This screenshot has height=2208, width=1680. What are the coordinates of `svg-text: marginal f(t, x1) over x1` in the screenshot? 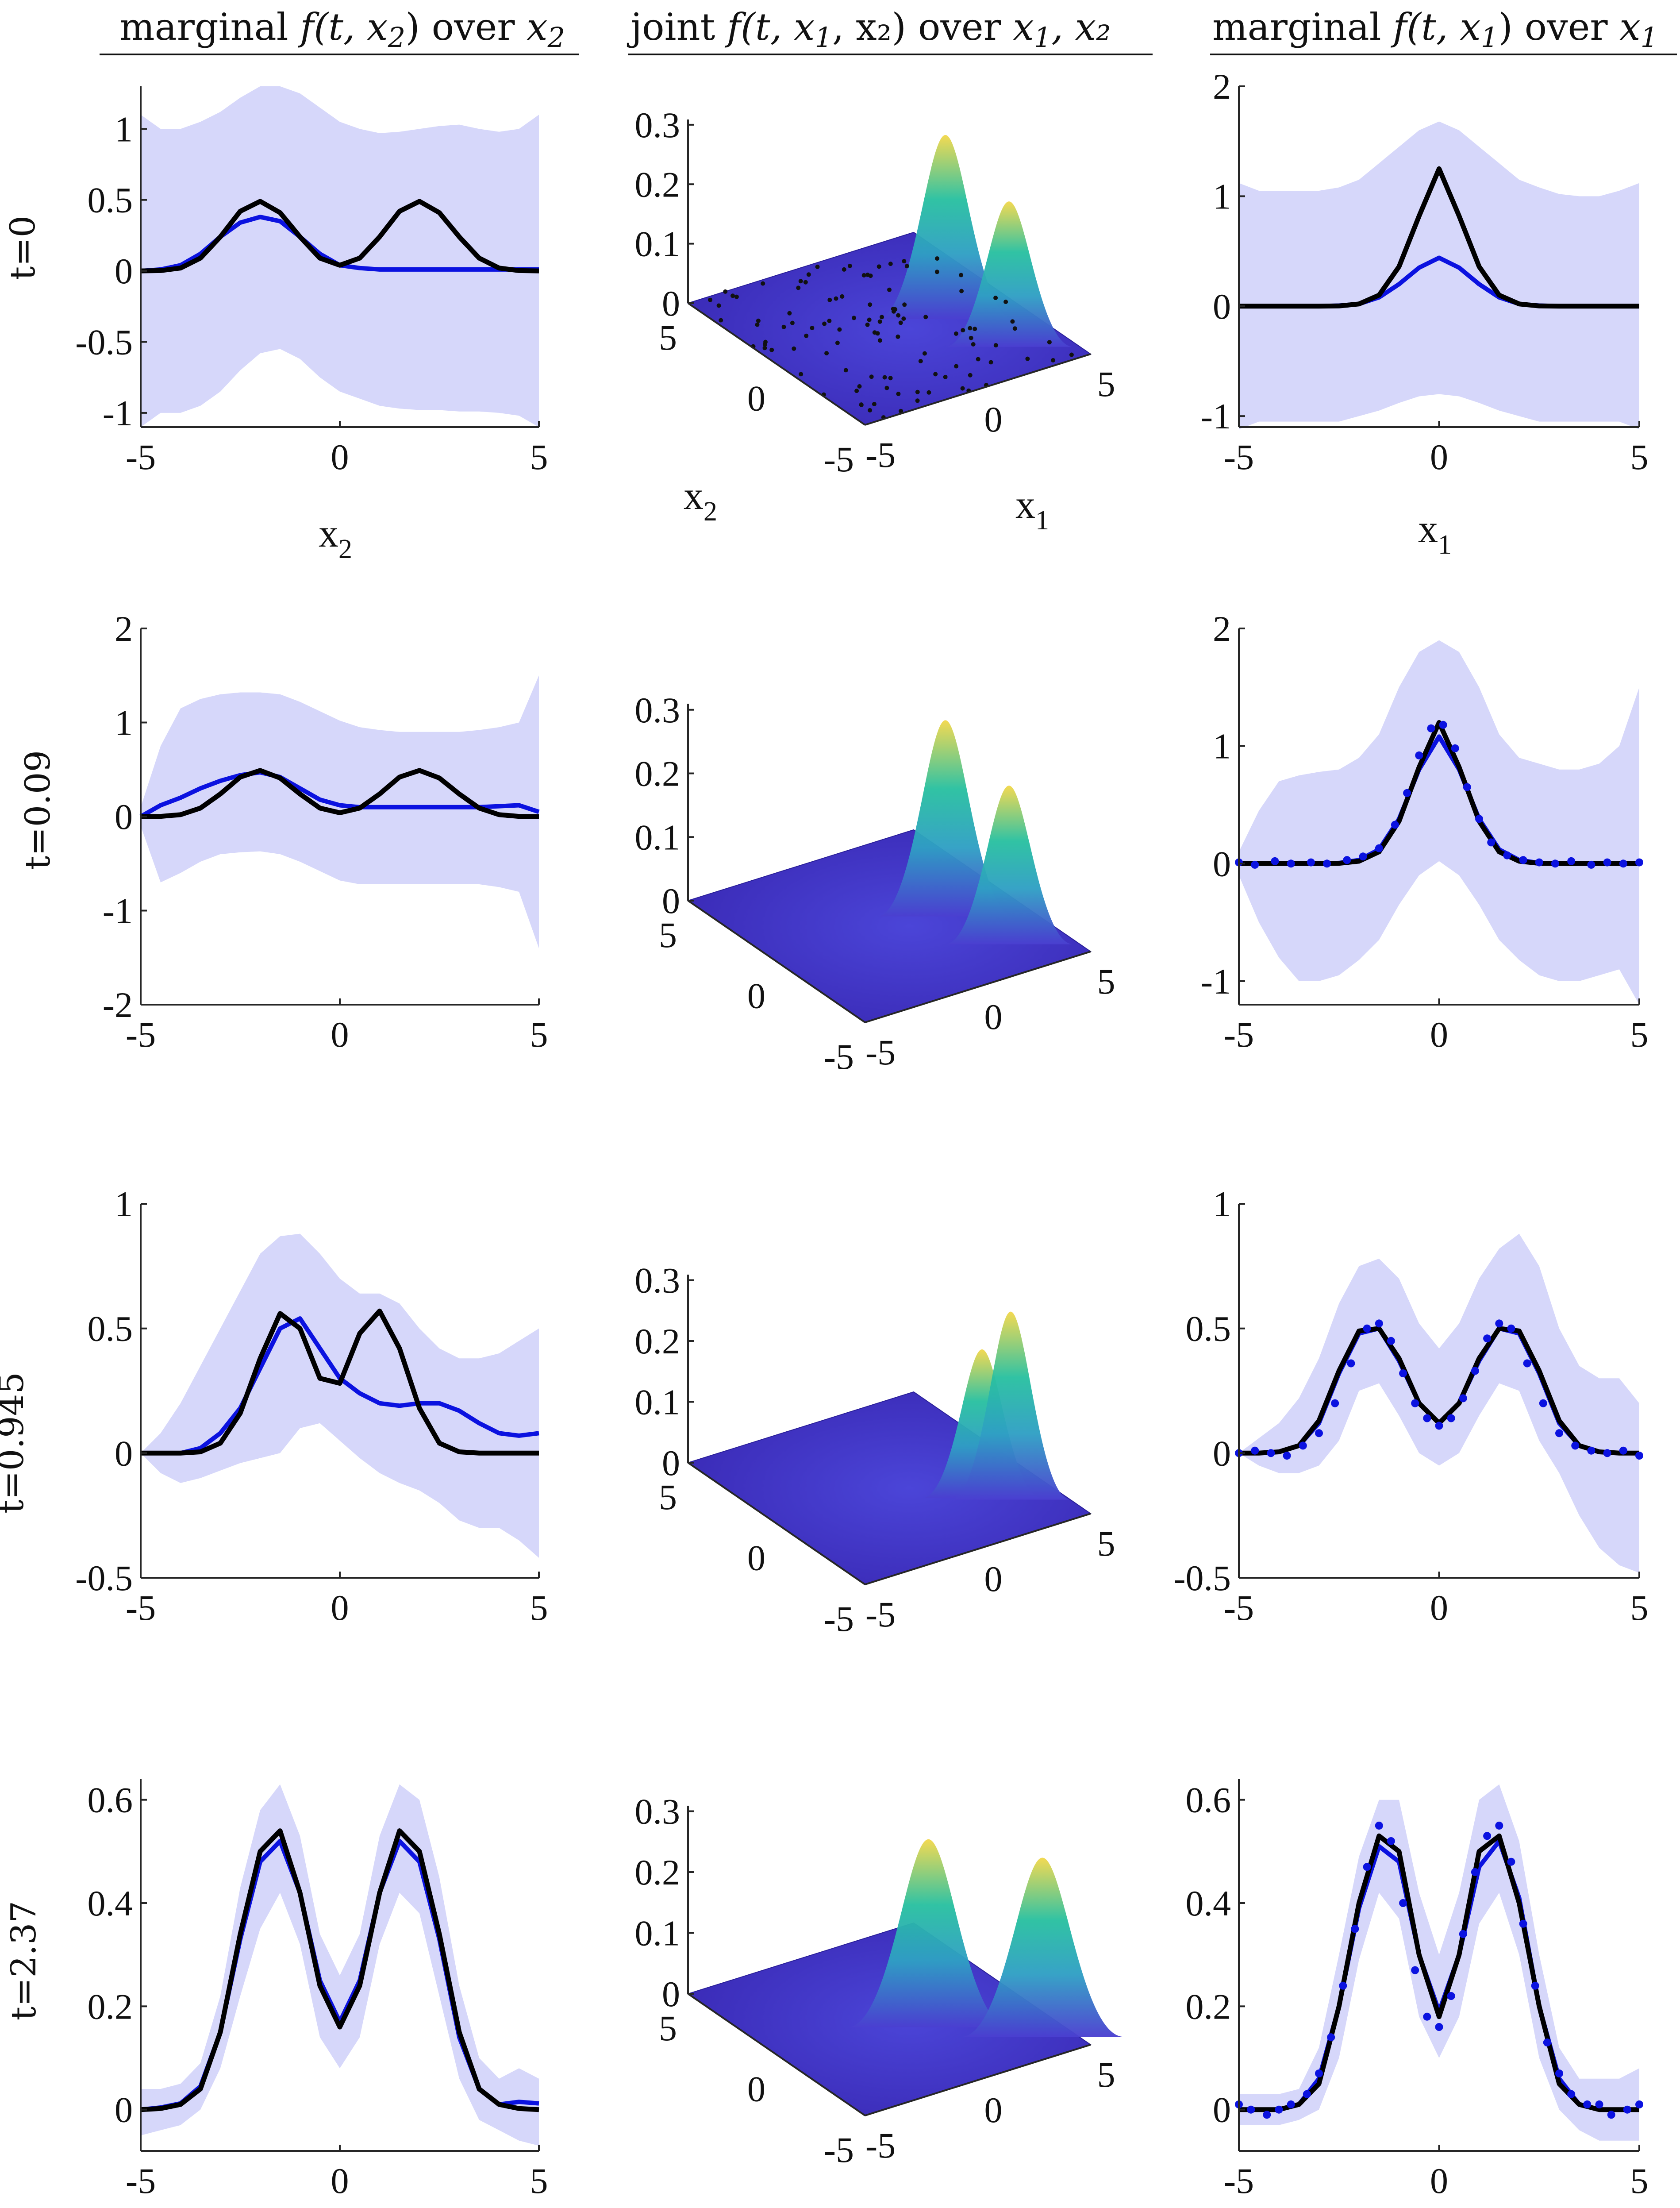 It's located at (1435, 29).